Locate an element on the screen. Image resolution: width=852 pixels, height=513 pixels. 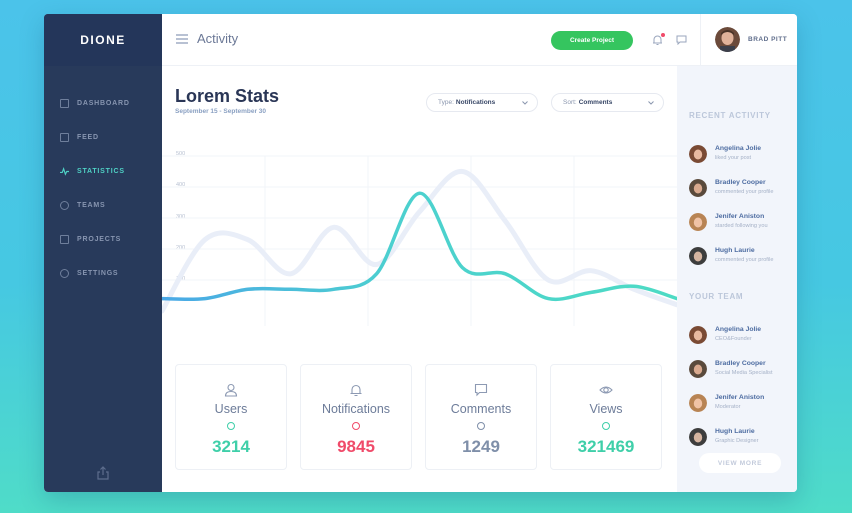
sort-filter-value: Comments is located at coordinates (595, 102).